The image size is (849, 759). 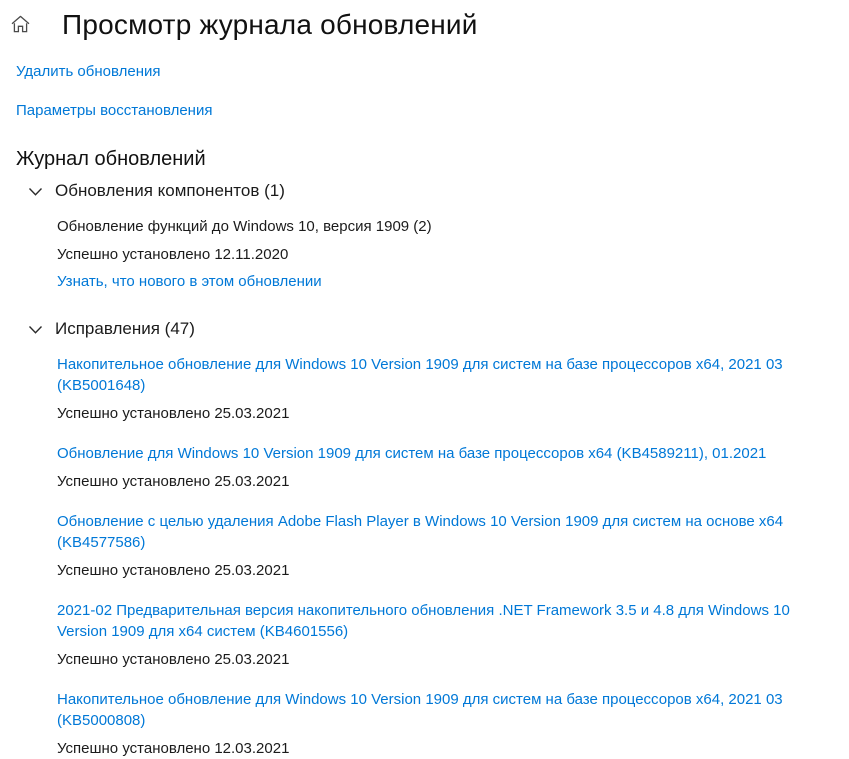 I want to click on page-header: Просмотр журнала обновлений, so click(x=424, y=20).